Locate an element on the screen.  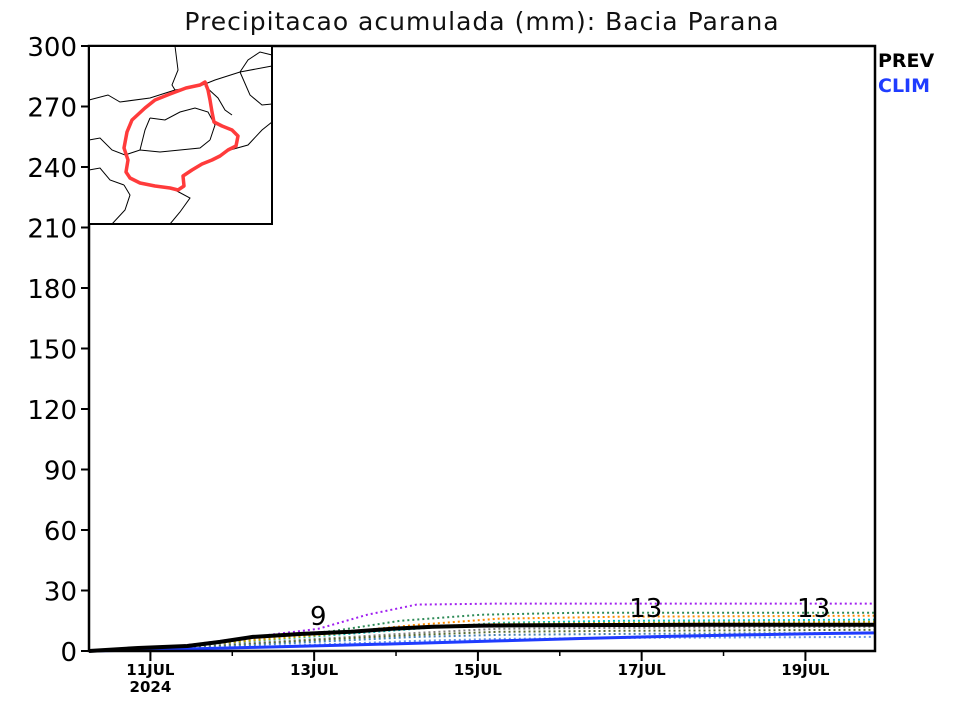
series-lines is located at coordinates (482, 637).